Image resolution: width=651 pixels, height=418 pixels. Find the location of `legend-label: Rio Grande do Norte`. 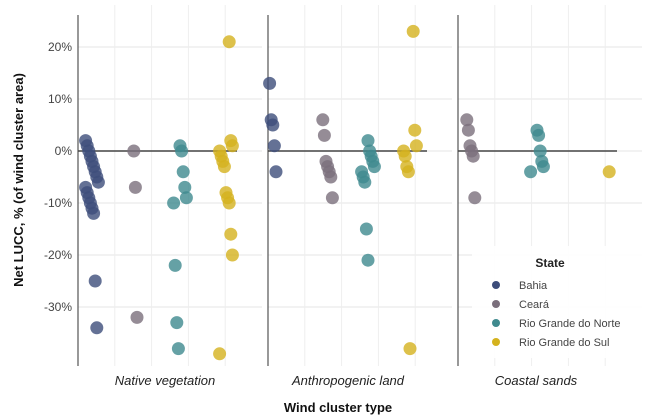

legend-label: Rio Grande do Norte is located at coordinates (570, 324).